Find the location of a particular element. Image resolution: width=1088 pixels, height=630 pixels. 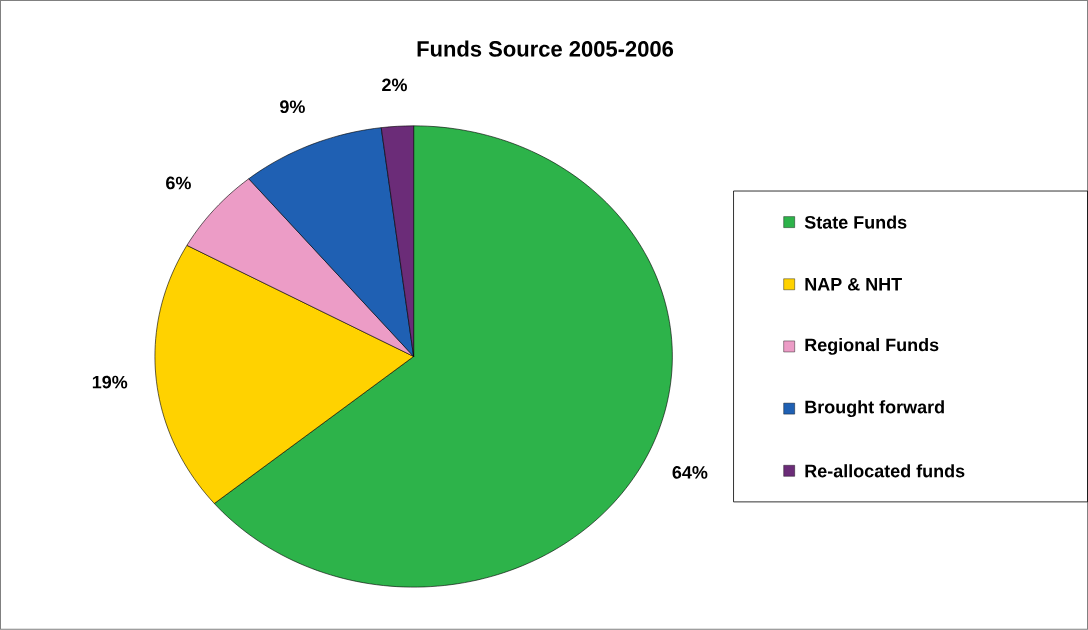

data-label: 6% is located at coordinates (178, 183).